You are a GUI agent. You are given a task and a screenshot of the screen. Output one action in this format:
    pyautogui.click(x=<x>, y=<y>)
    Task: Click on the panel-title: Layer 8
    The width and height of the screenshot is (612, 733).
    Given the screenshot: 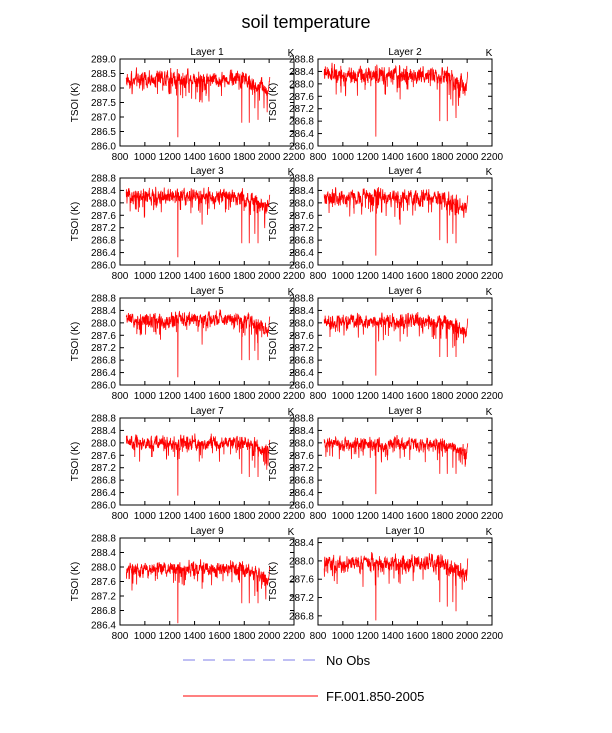 What is the action you would take?
    pyautogui.click(x=405, y=411)
    